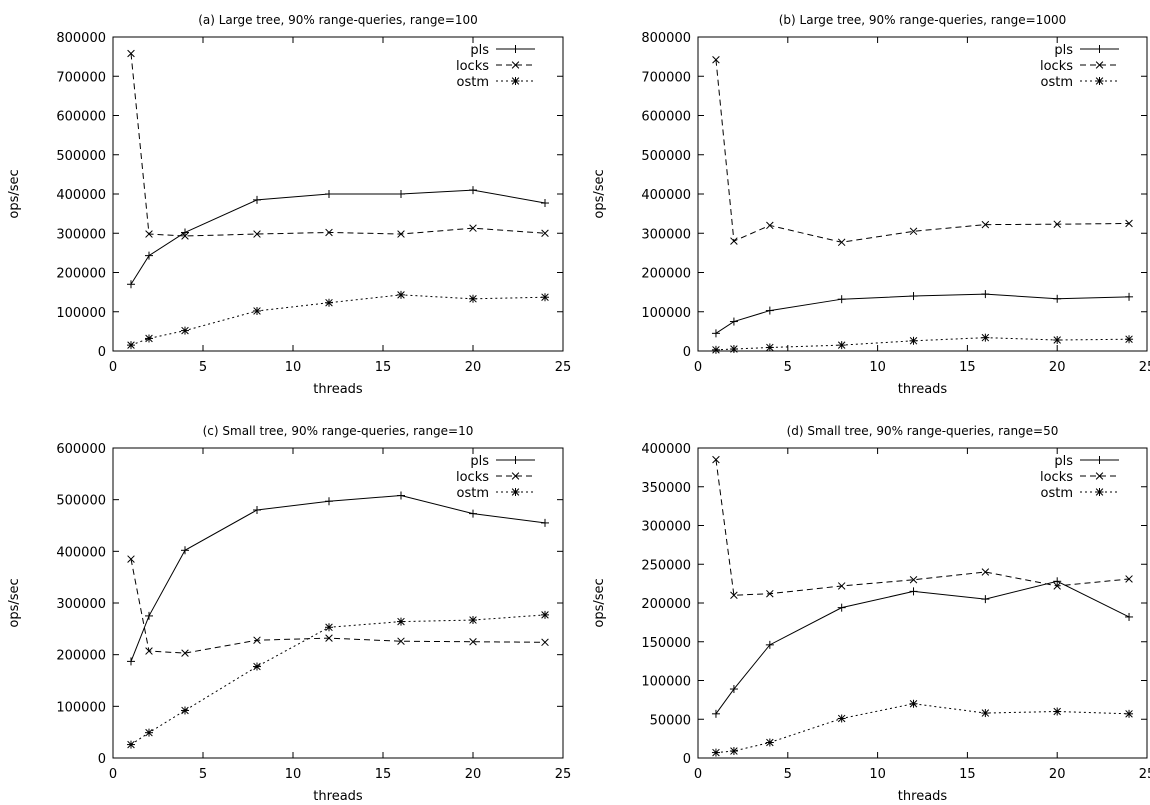 The width and height of the screenshot is (1150, 805). I want to click on y-tick-label: 250000, so click(666, 565).